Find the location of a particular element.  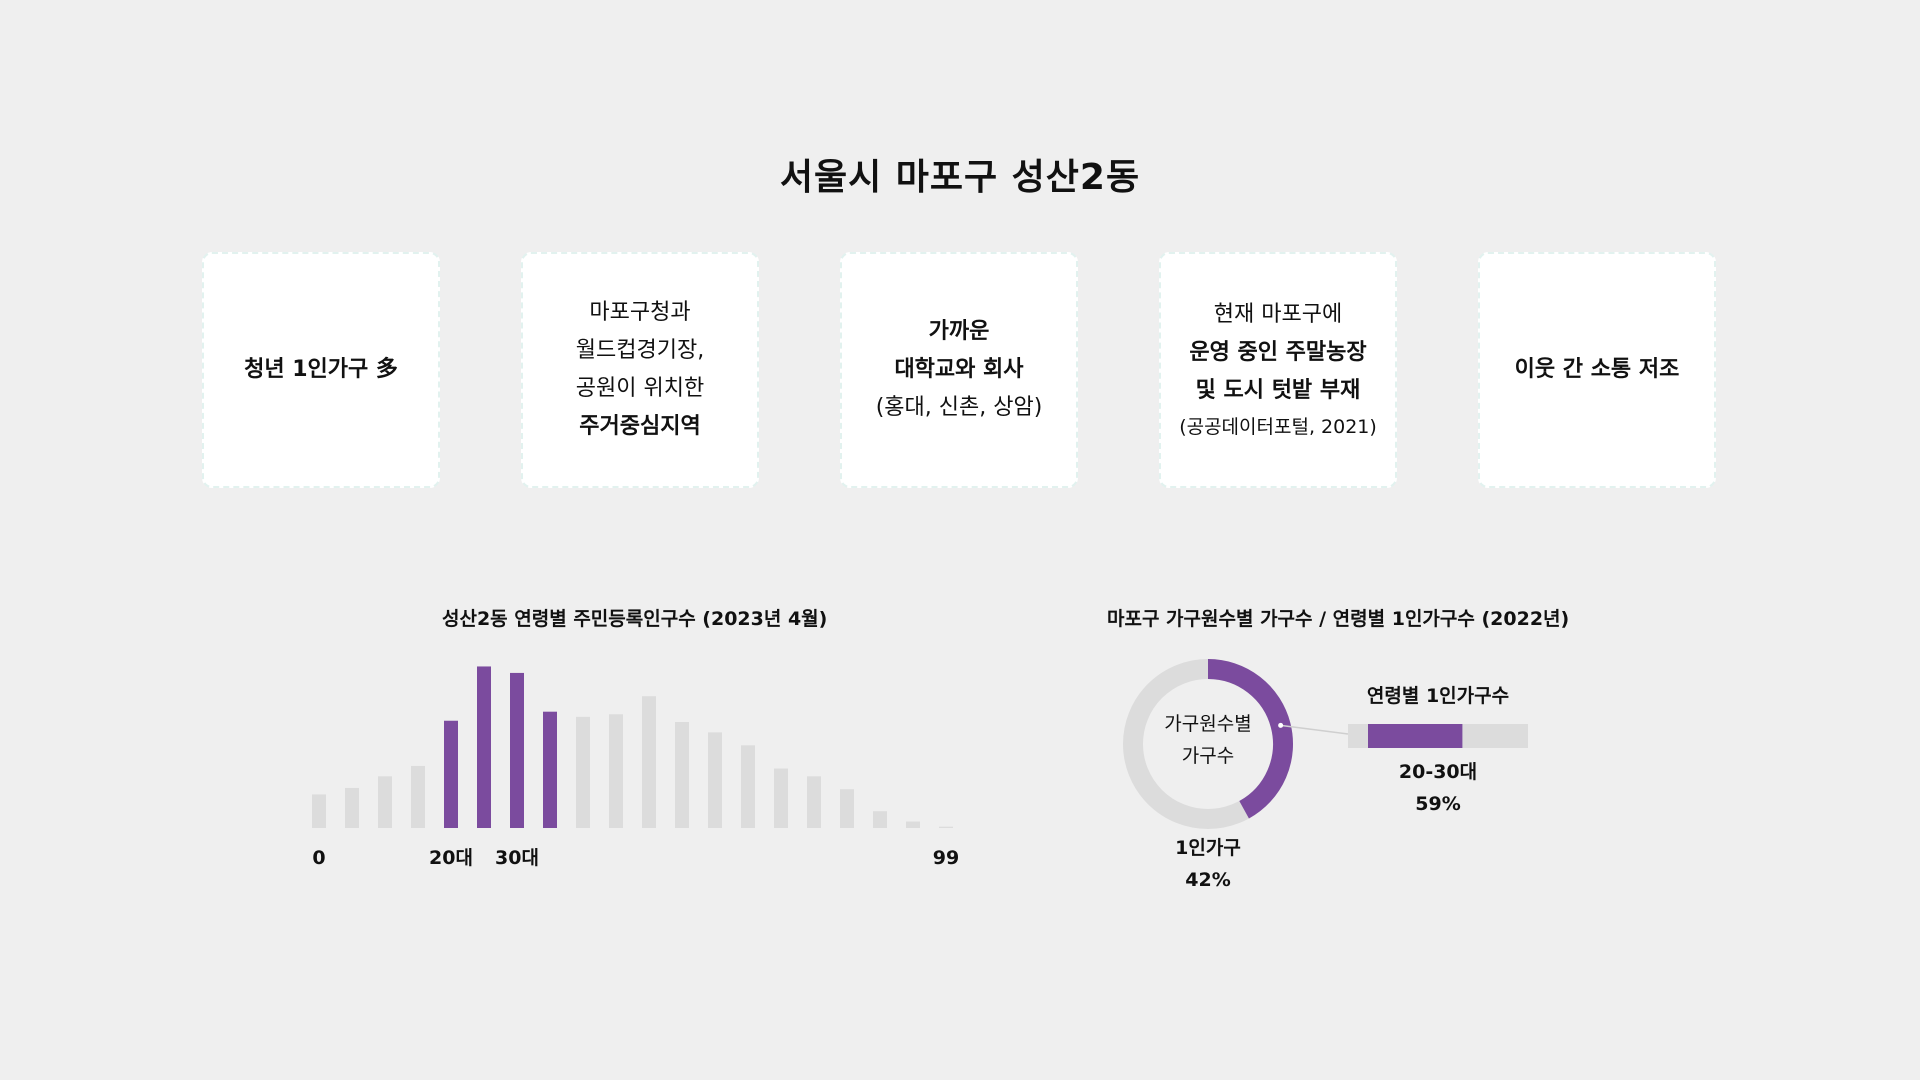

info-card-1: 청년 1인가구 多 is located at coordinates (321, 370).